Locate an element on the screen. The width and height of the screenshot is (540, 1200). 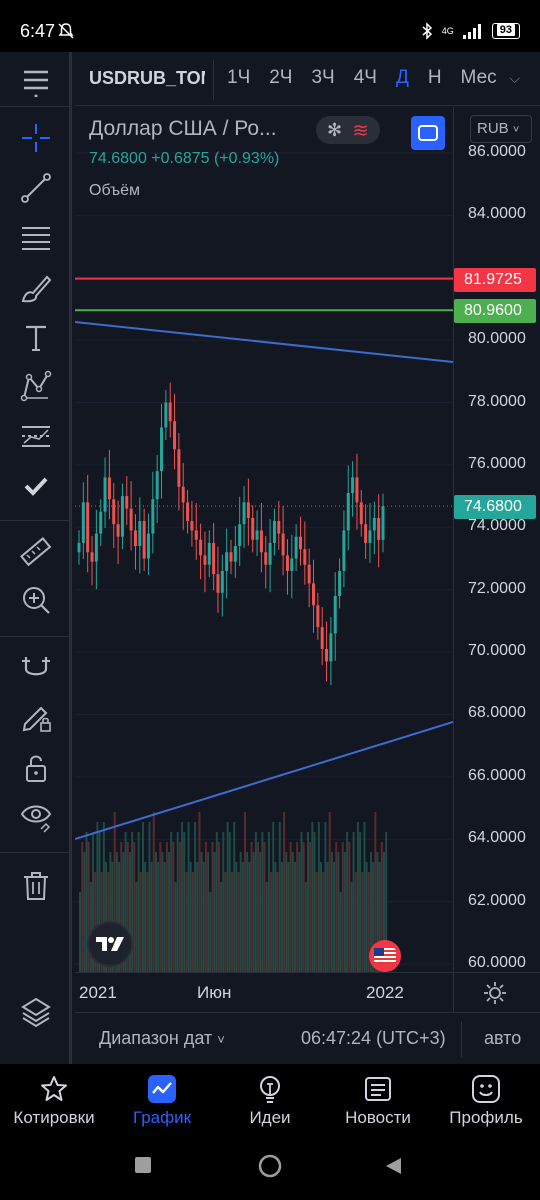
fullscreen-button is located at coordinates (428, 133).